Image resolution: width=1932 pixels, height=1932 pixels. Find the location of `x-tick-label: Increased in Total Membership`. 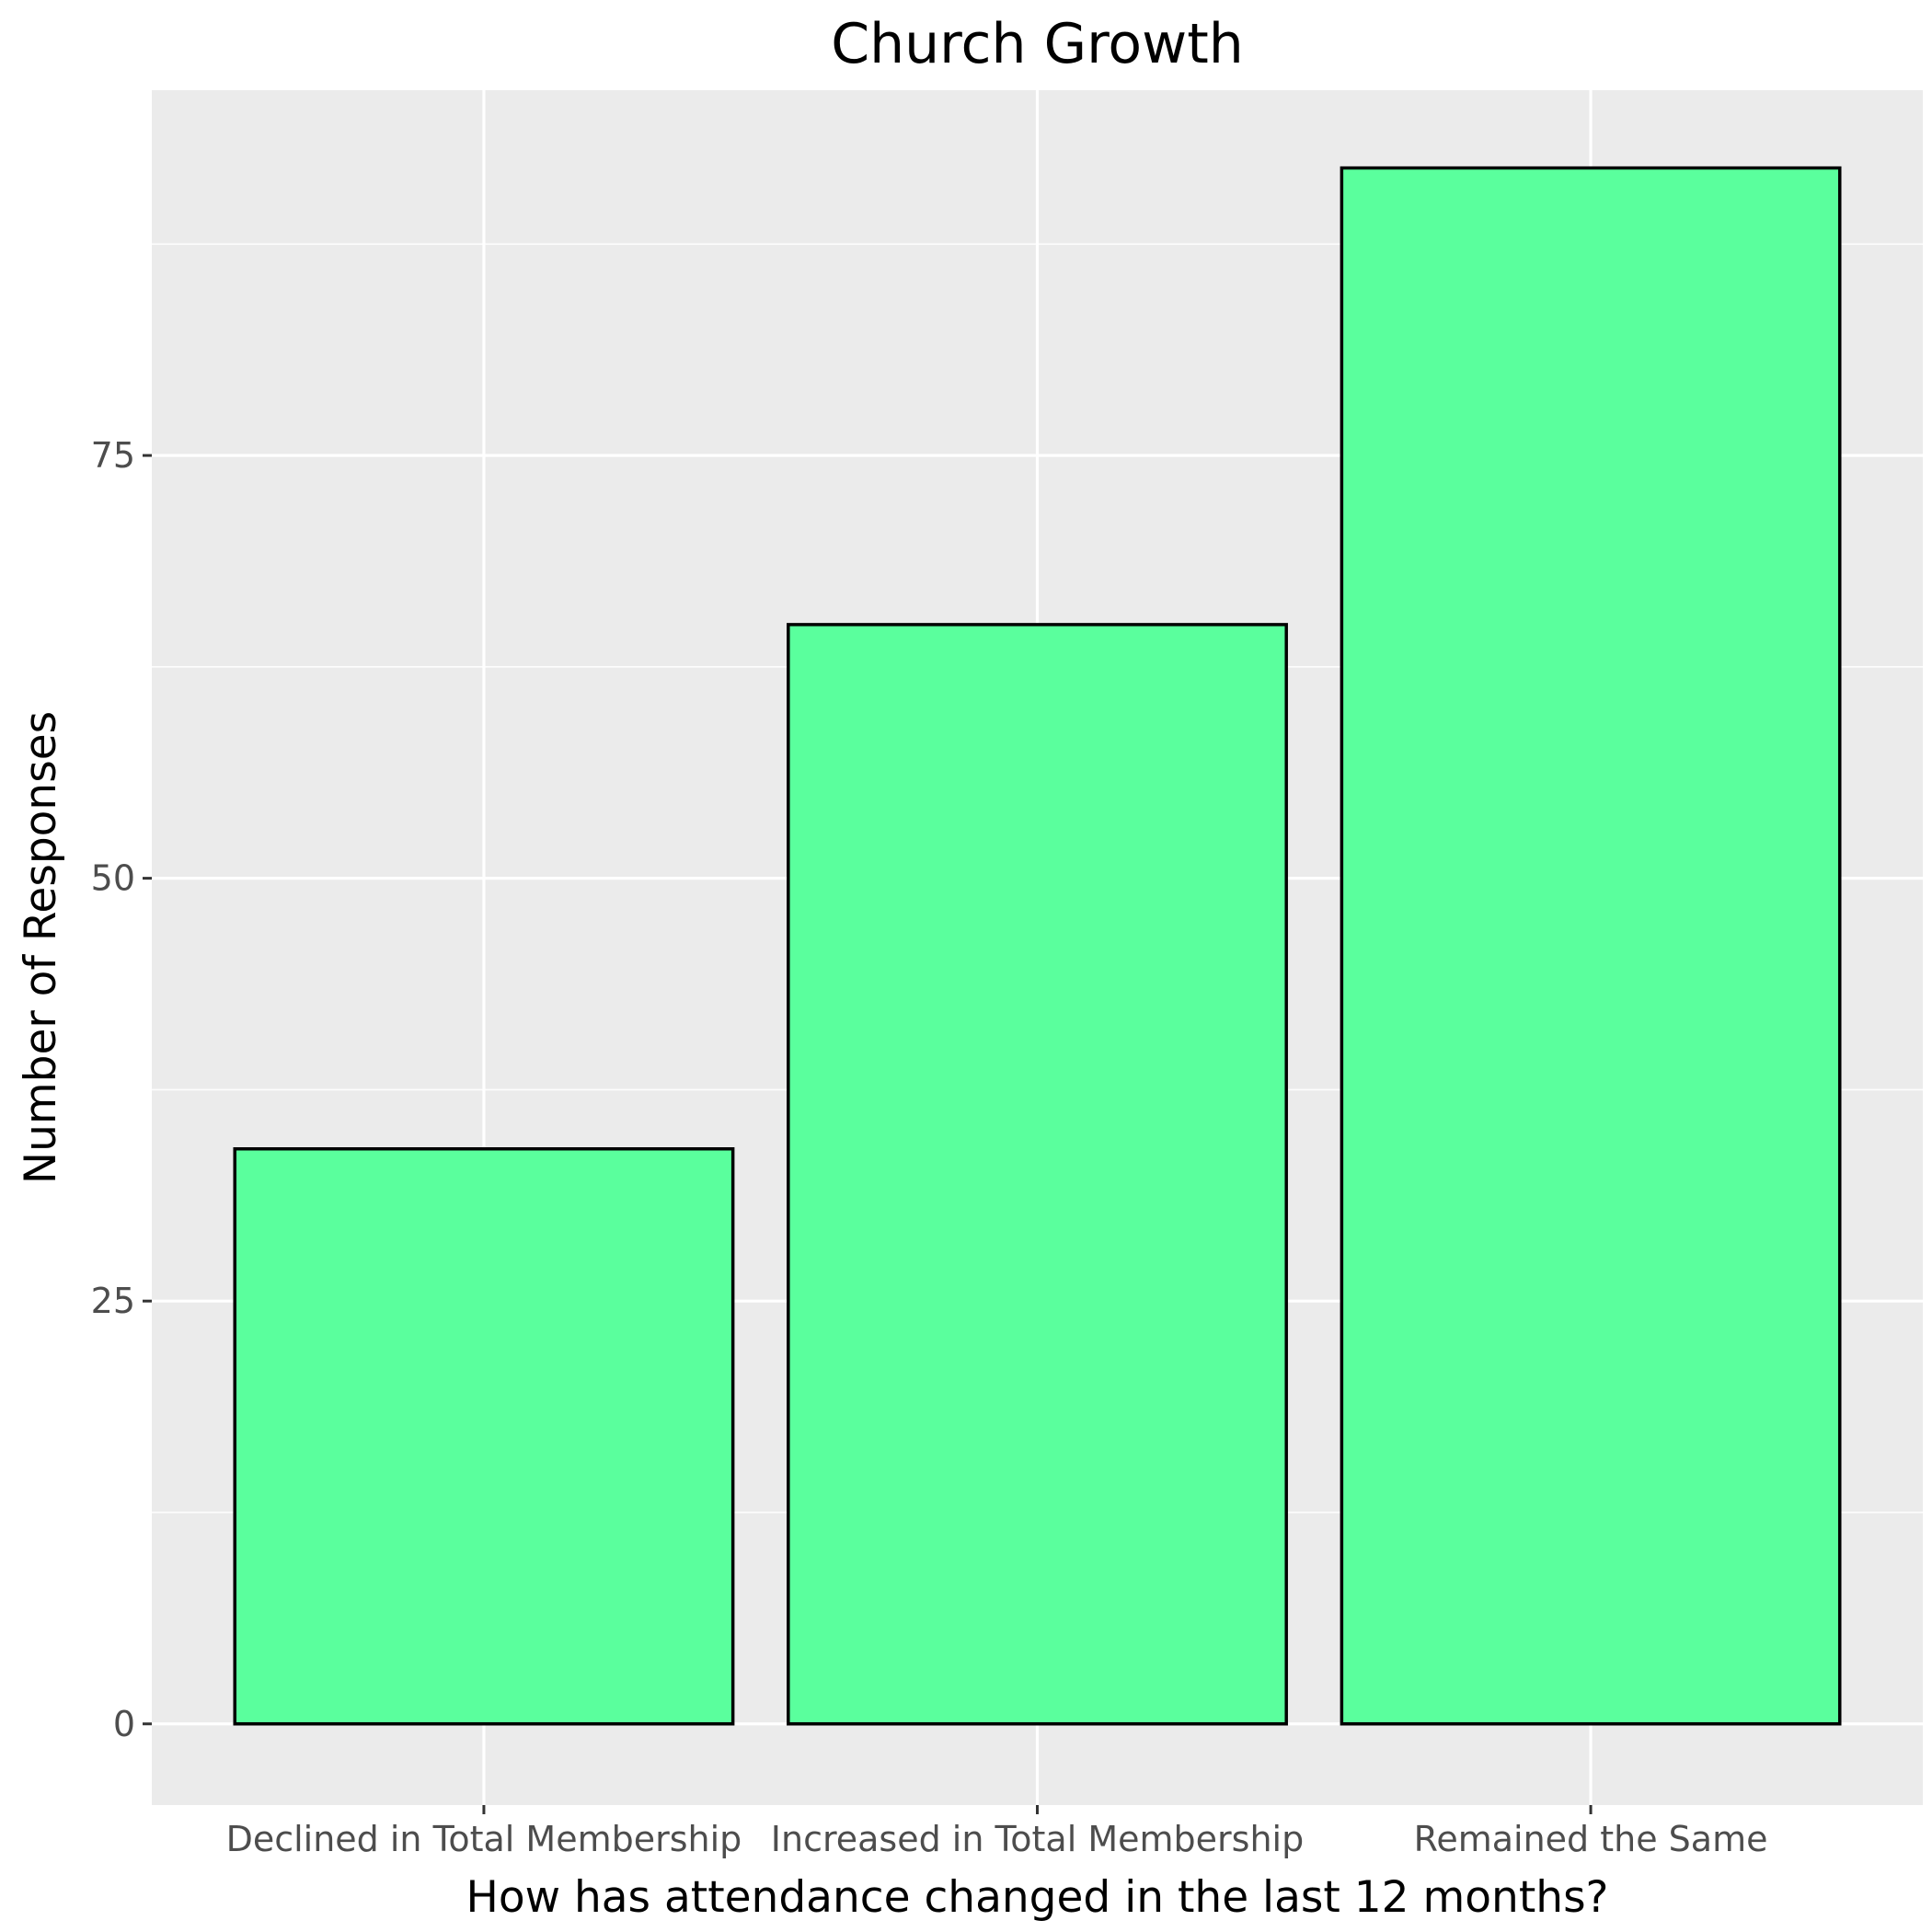

x-tick-label: Increased in Total Membership is located at coordinates (1037, 1839).